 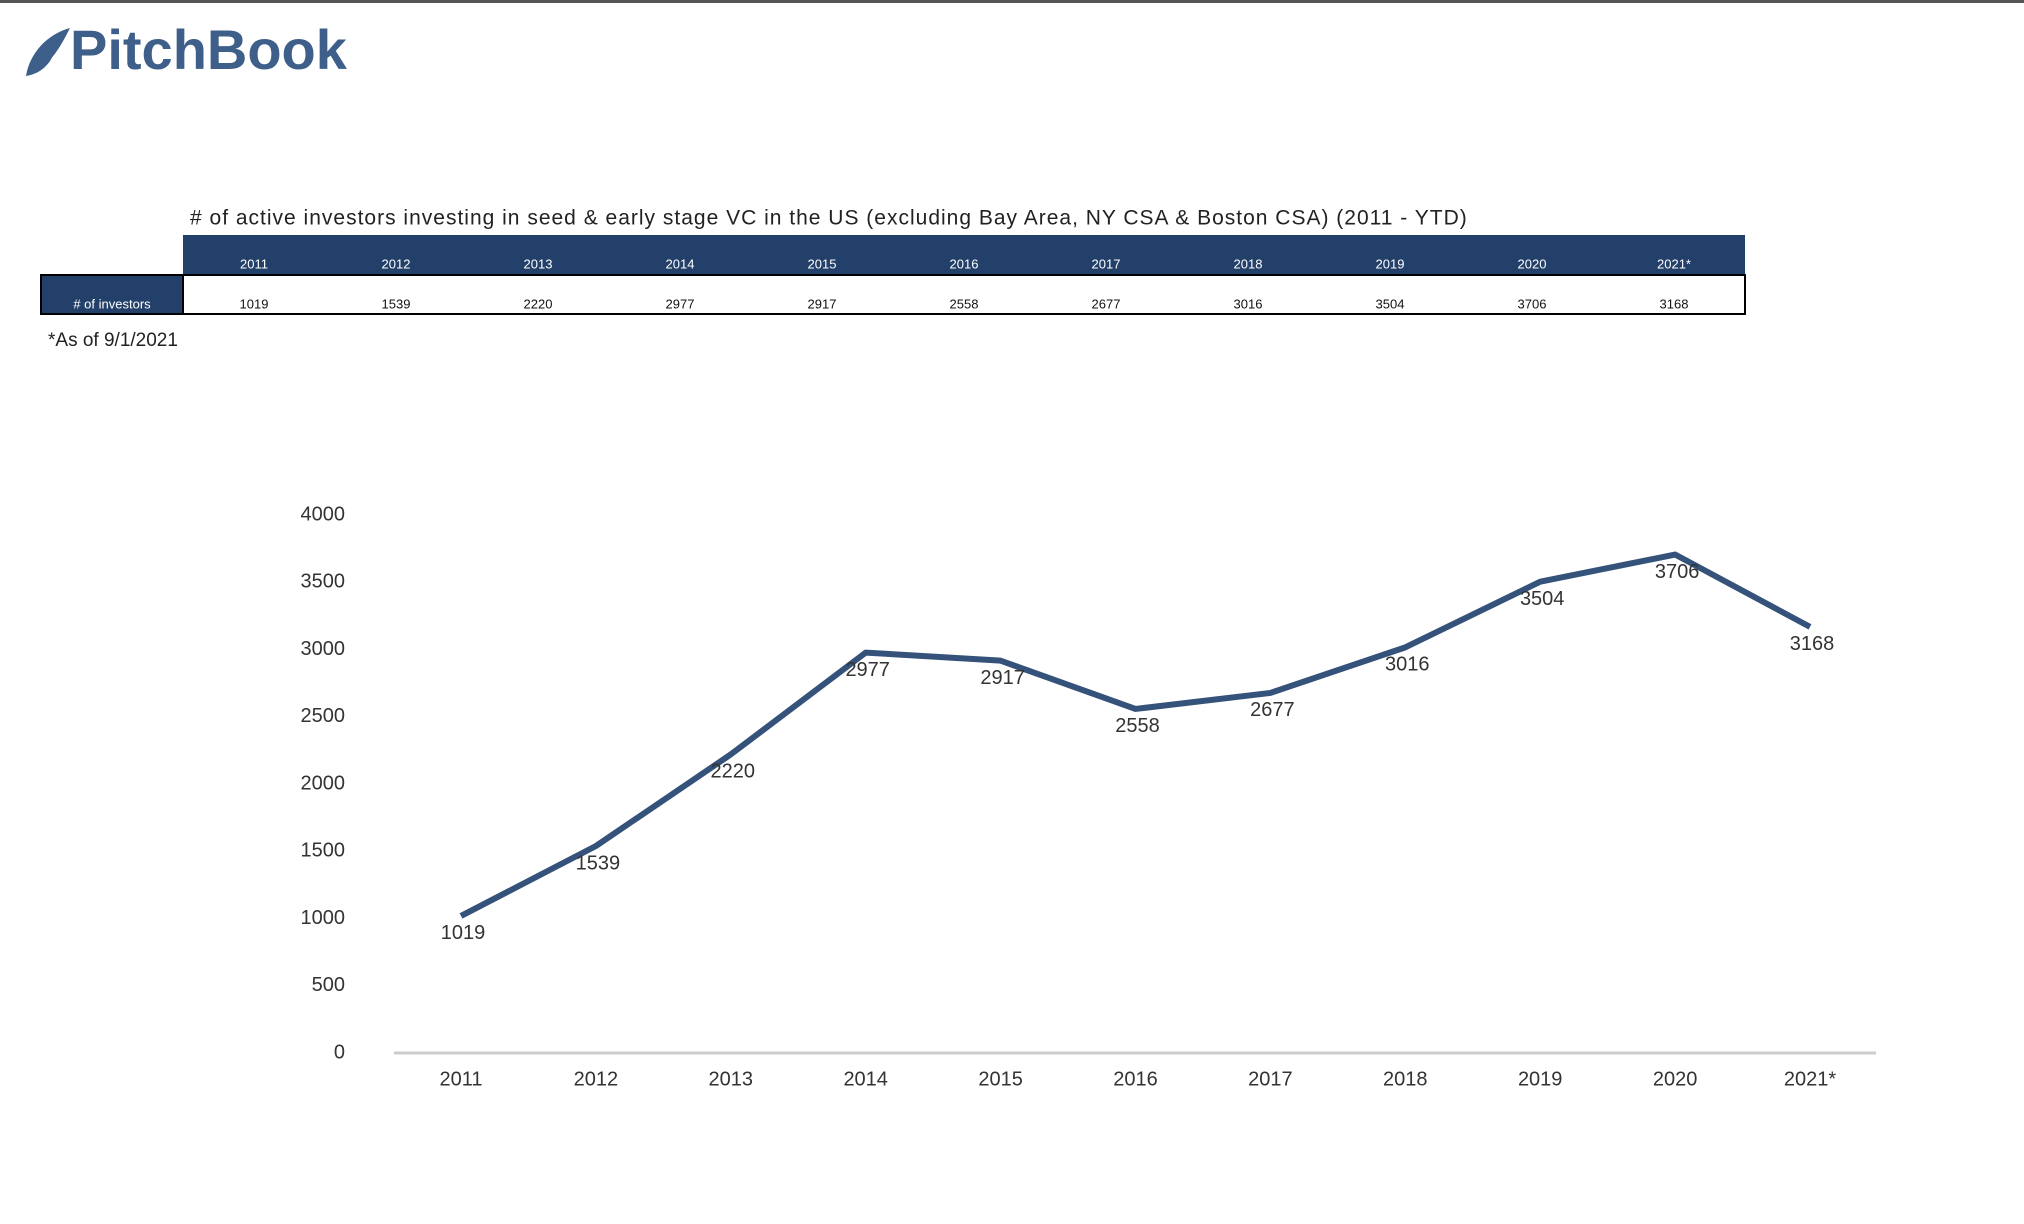 I want to click on table-cell: 3168, so click(x=1674, y=303).